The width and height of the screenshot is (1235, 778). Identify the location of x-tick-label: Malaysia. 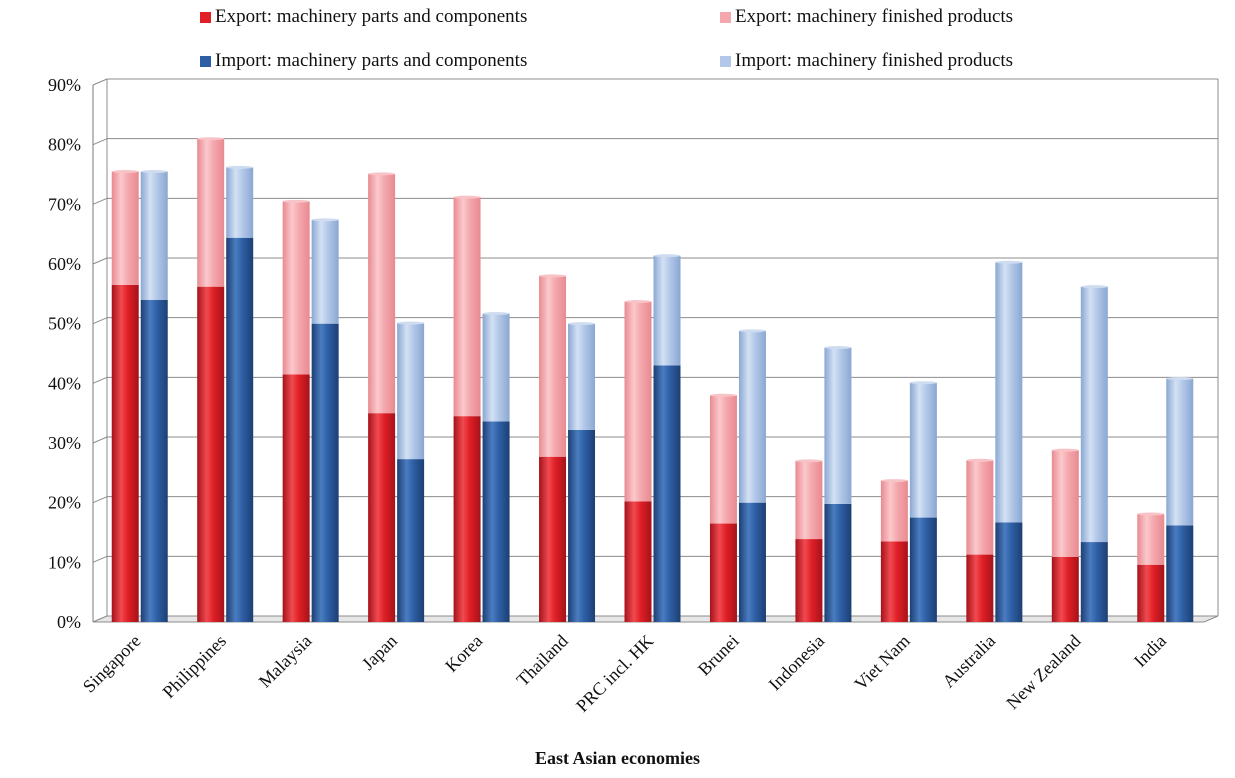
(285, 661).